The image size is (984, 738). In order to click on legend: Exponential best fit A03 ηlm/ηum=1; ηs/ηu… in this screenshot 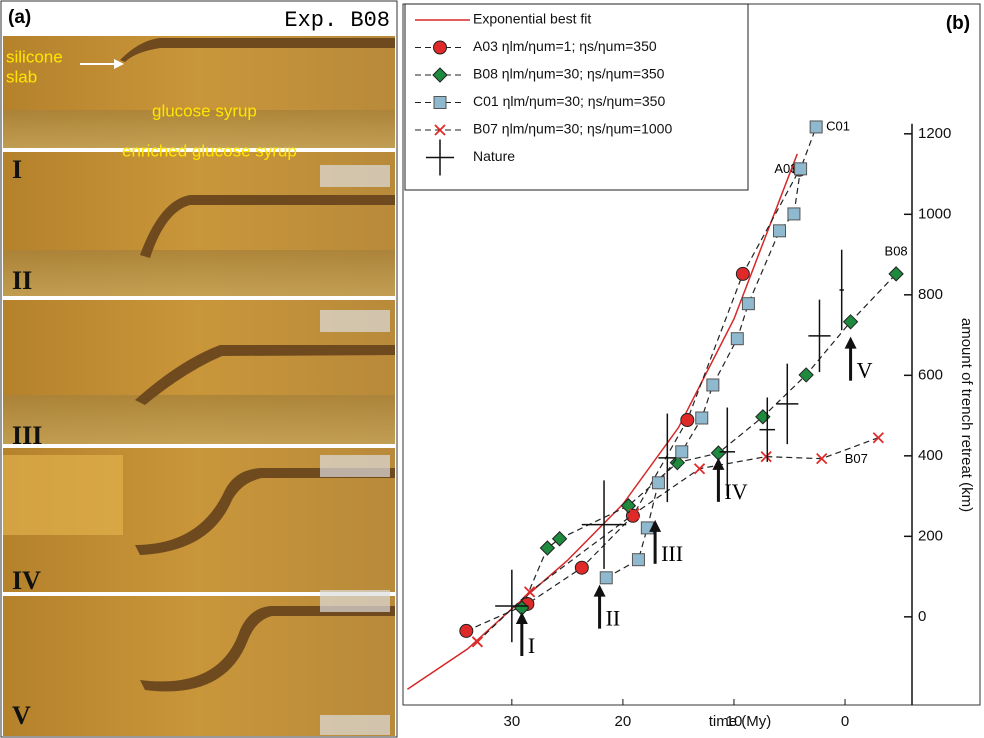, I will do `click(576, 97)`.